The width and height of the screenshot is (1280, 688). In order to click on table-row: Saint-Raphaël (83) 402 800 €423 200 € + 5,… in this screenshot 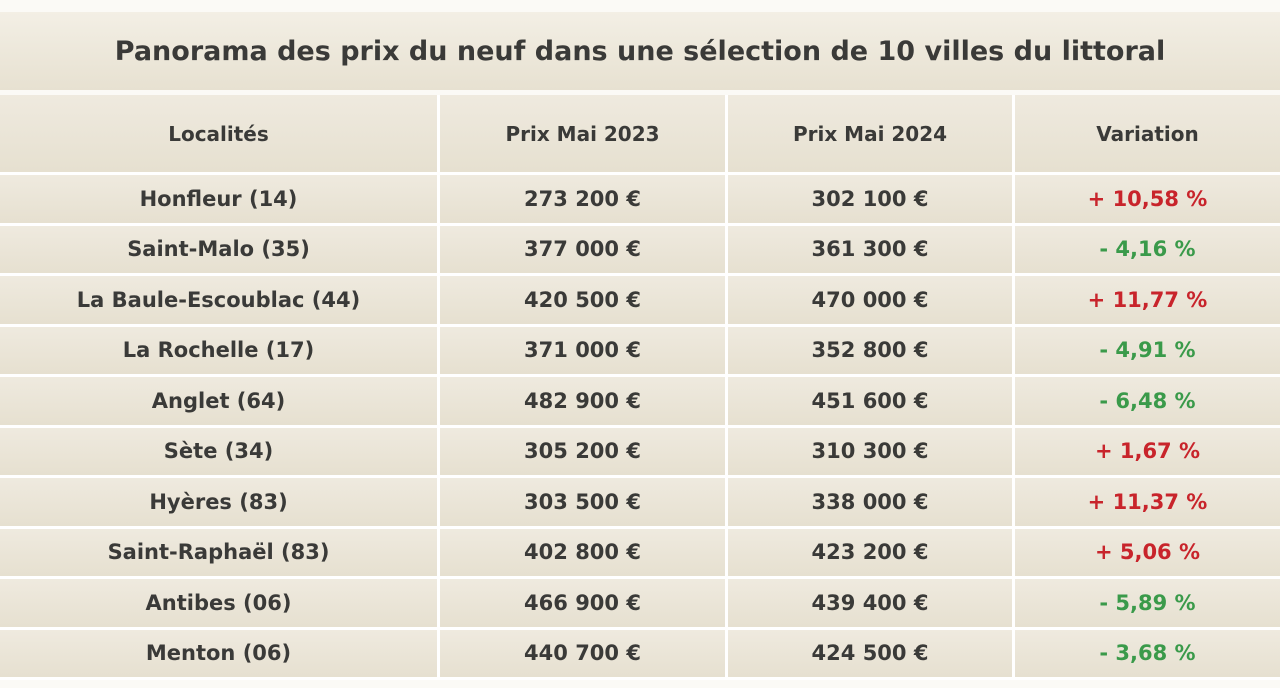, I will do `click(640, 553)`.